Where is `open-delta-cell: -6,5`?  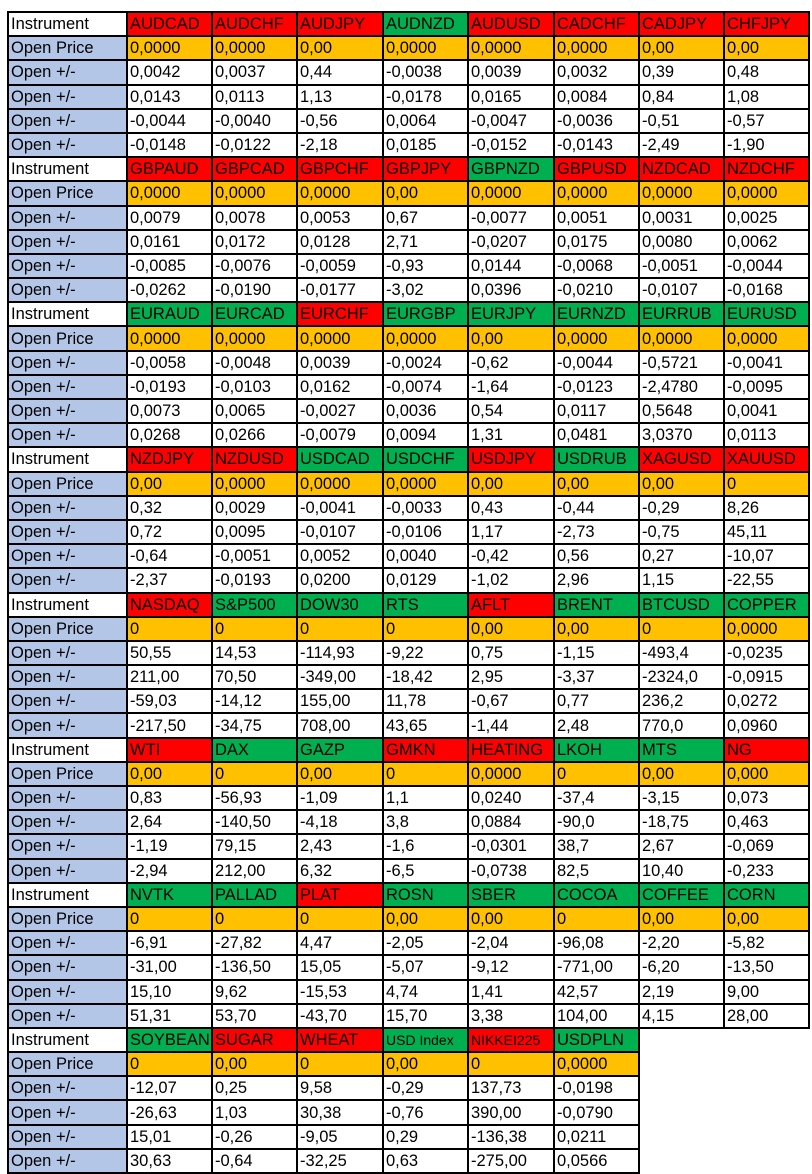 open-delta-cell: -6,5 is located at coordinates (425, 870).